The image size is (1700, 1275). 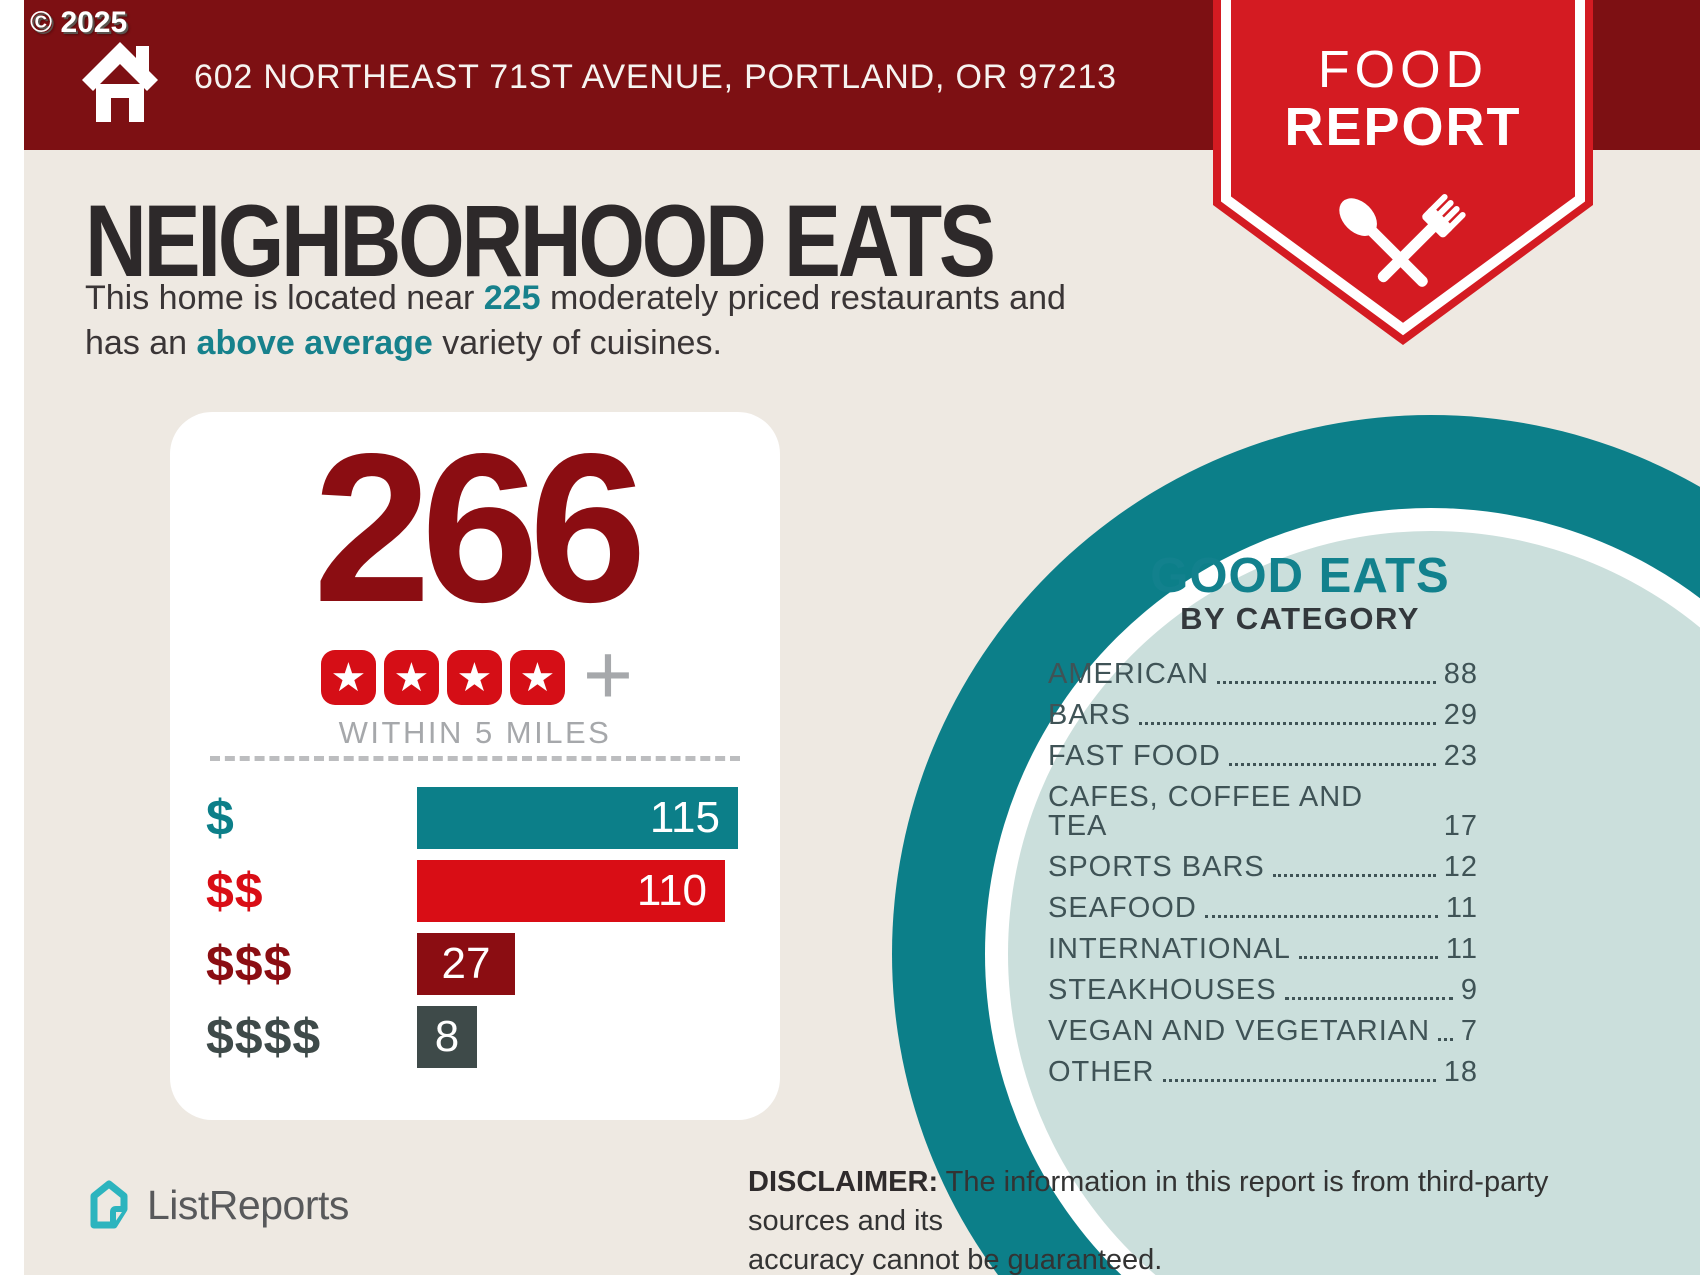 I want to click on copyright-text: © 2025, so click(x=79, y=22).